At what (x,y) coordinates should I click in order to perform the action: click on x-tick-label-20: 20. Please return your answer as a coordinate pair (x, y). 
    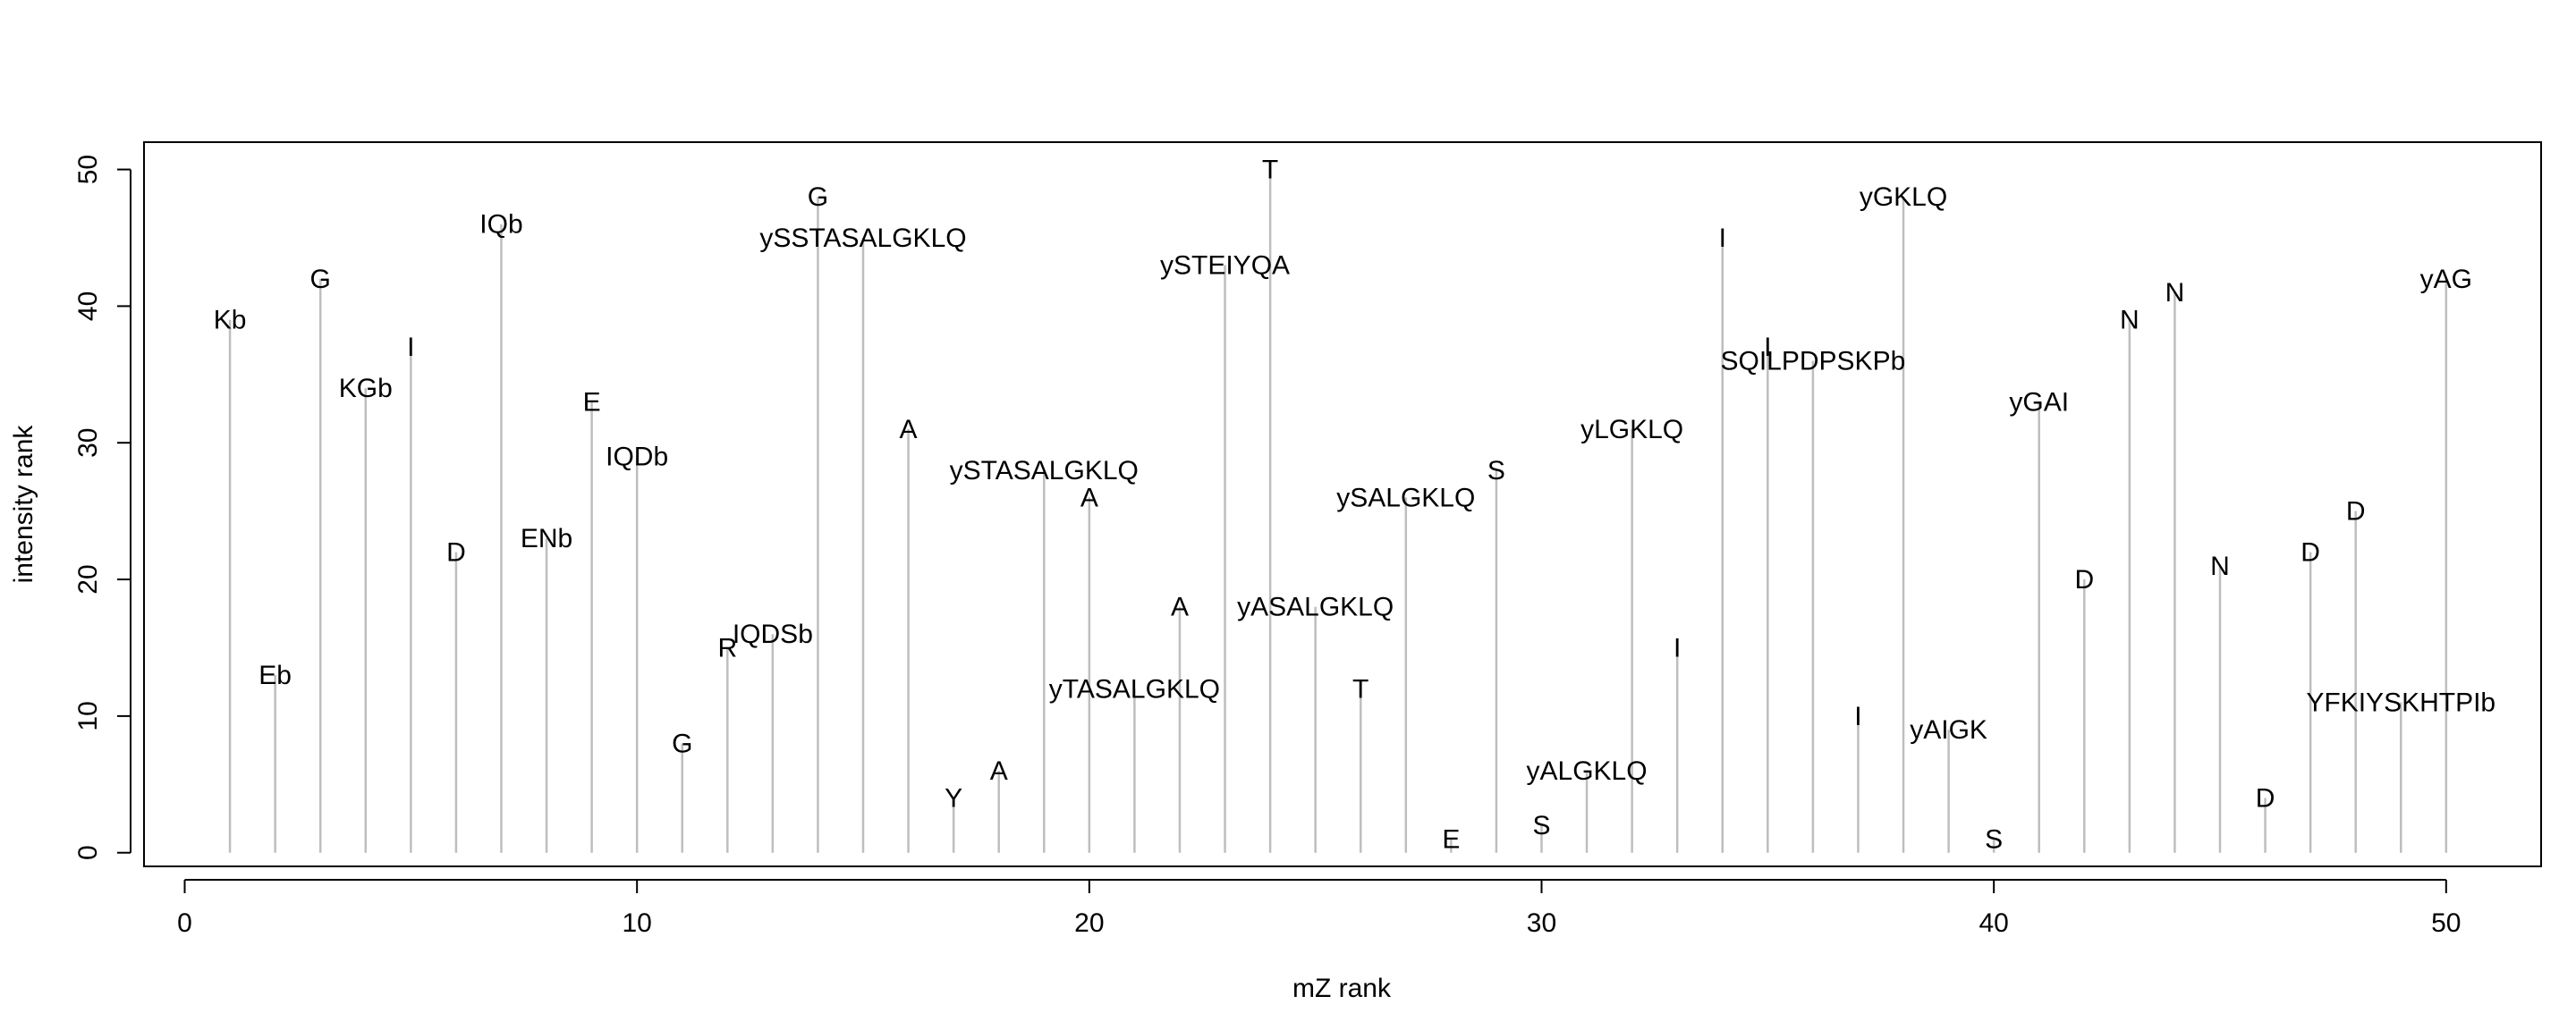
    Looking at the image, I should click on (1089, 923).